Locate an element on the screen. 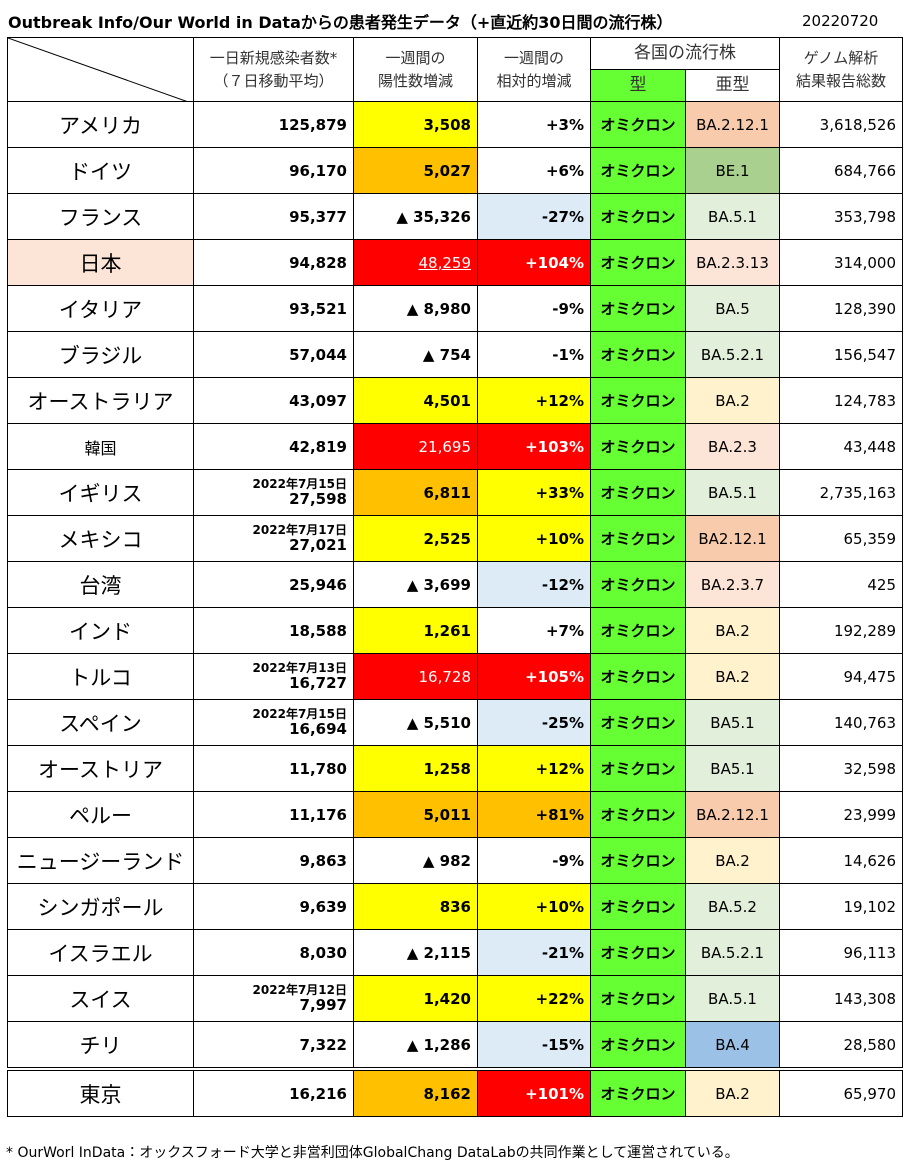 The width and height of the screenshot is (909, 1170). corner-cell is located at coordinates (100, 69).